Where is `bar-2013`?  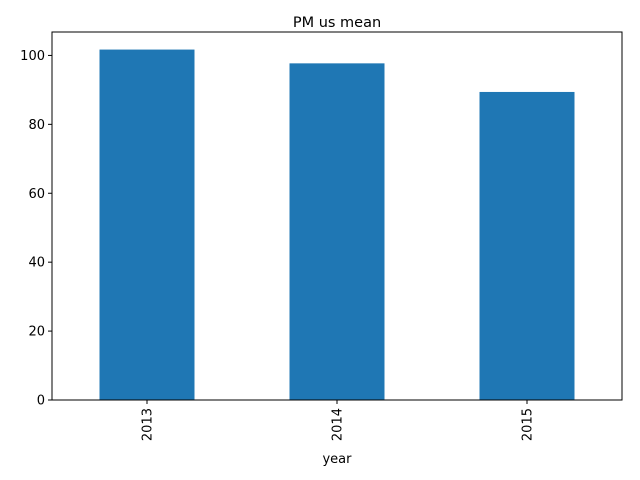
bar-2013 is located at coordinates (147, 225).